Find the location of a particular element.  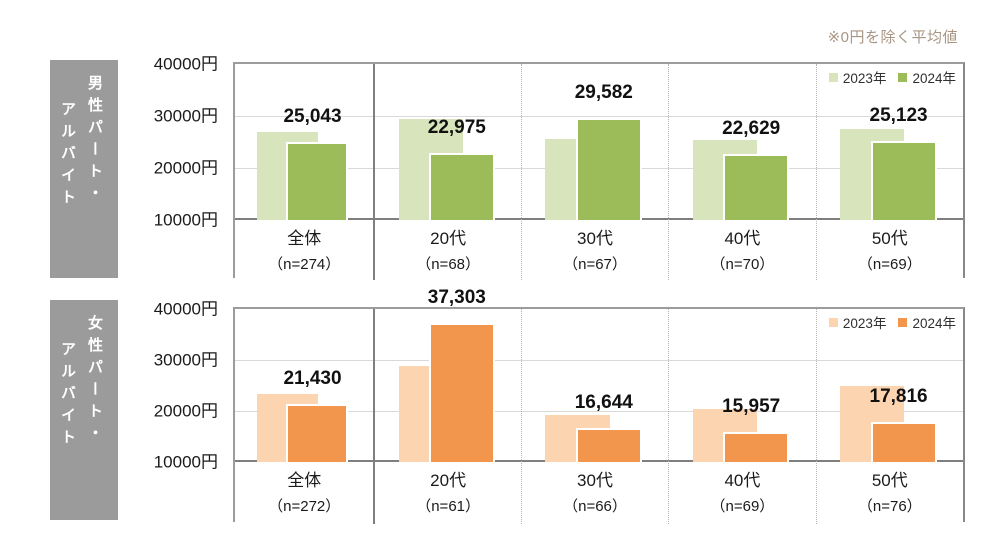

category-cell: 22,629 40代 （n=70） is located at coordinates (741, 172).